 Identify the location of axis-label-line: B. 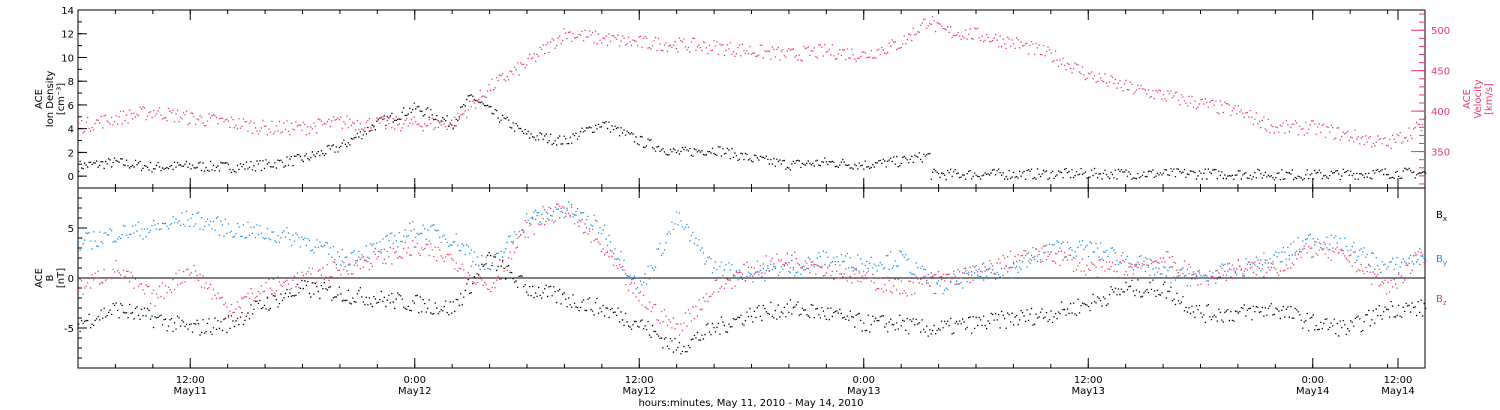
(50, 277).